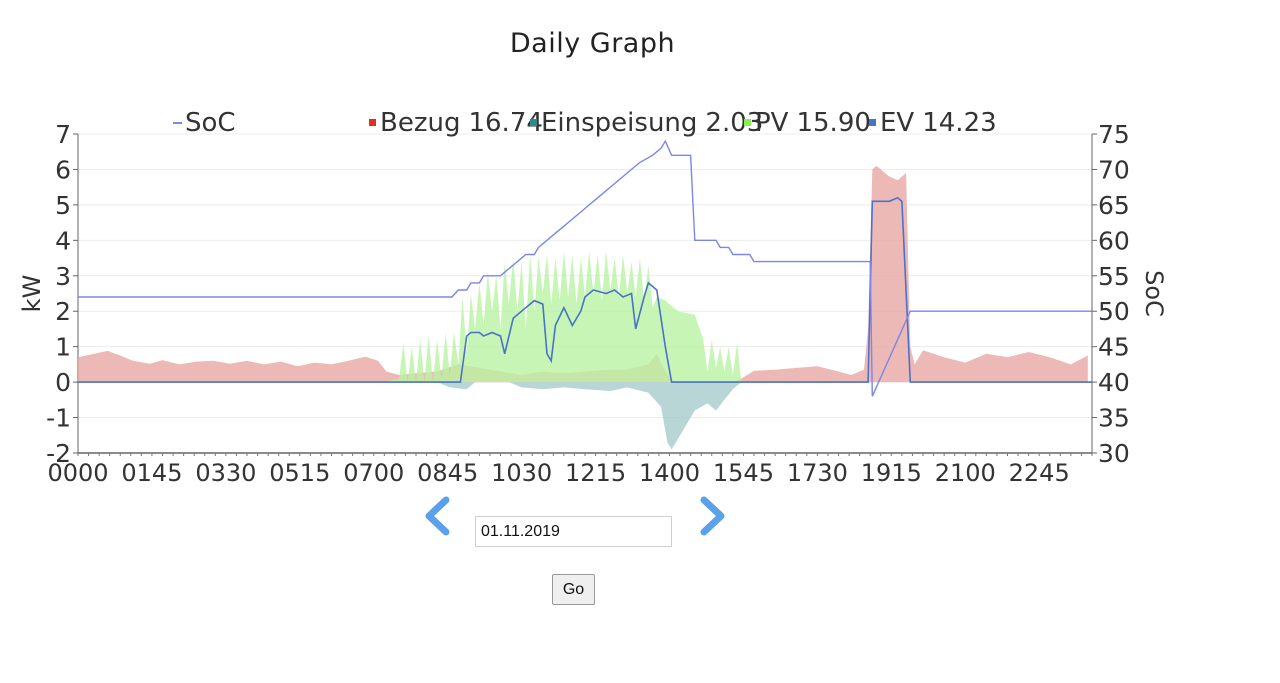 The height and width of the screenshot is (683, 1280). I want to click on series-area-pv, so click(566, 317).